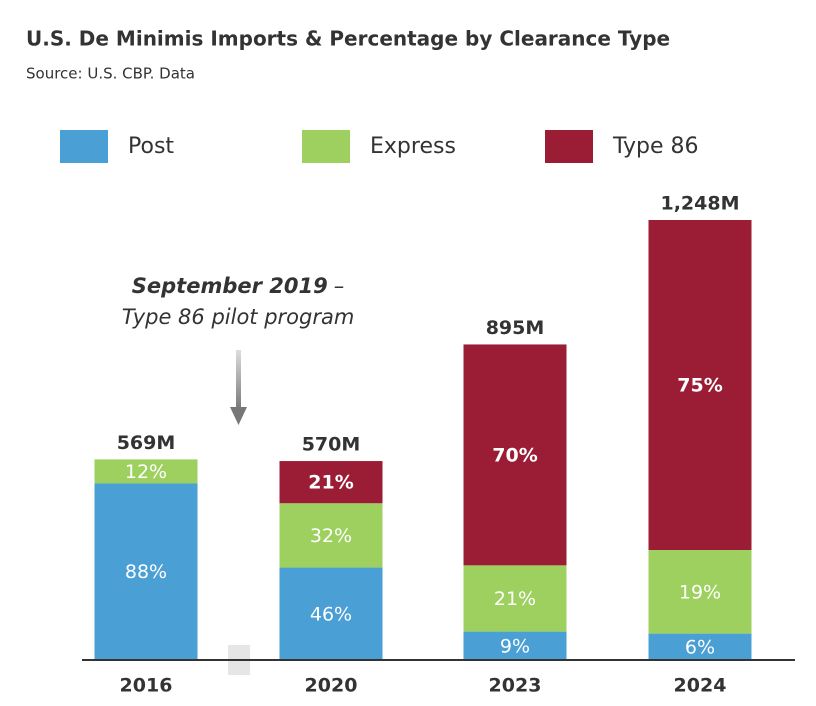  I want to click on arrow-head, so click(238, 416).